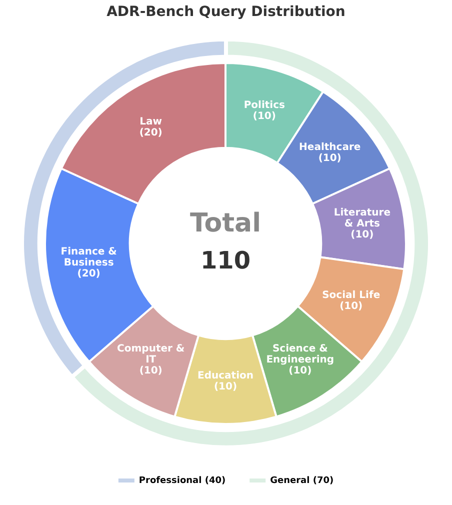 This screenshot has height=505, width=452. I want to click on slice-label: Science & Engineering, so click(300, 354).